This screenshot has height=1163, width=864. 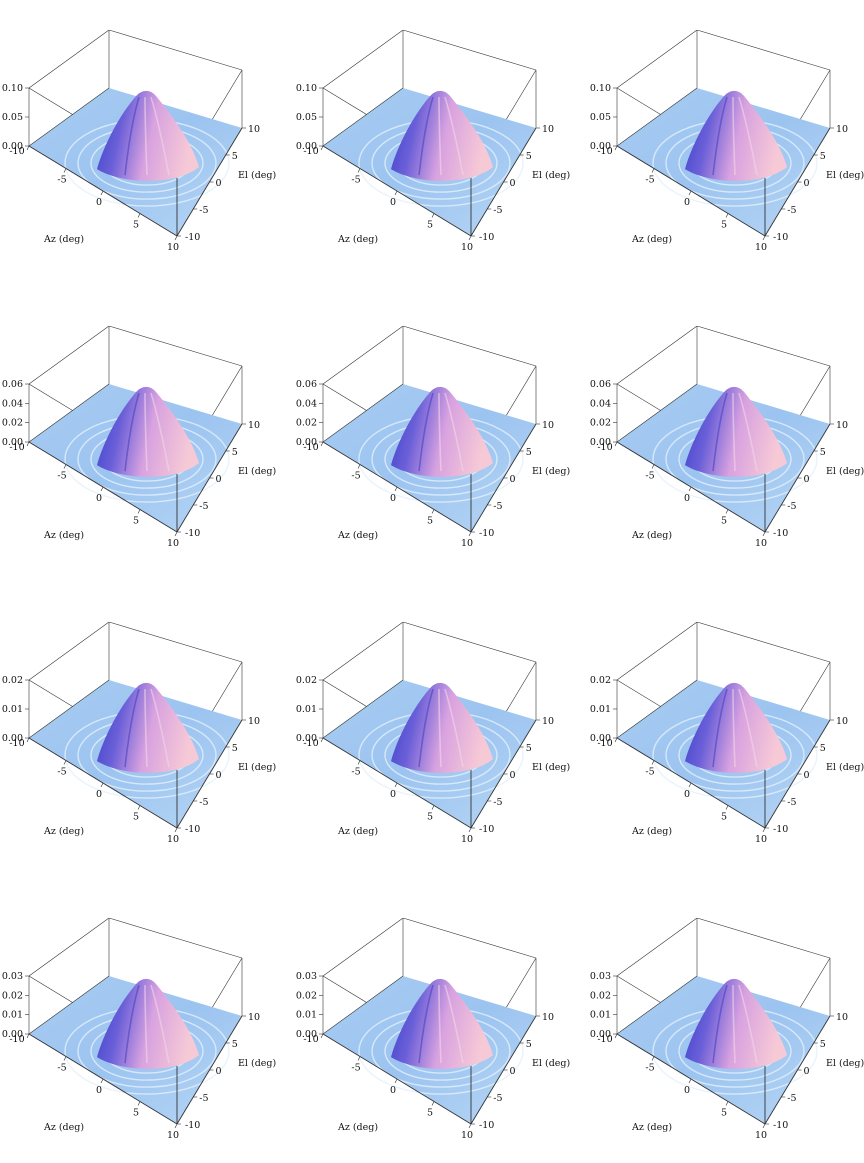 What do you see at coordinates (12, 117) in the screenshot?
I see `z-tick-label: 0.05` at bounding box center [12, 117].